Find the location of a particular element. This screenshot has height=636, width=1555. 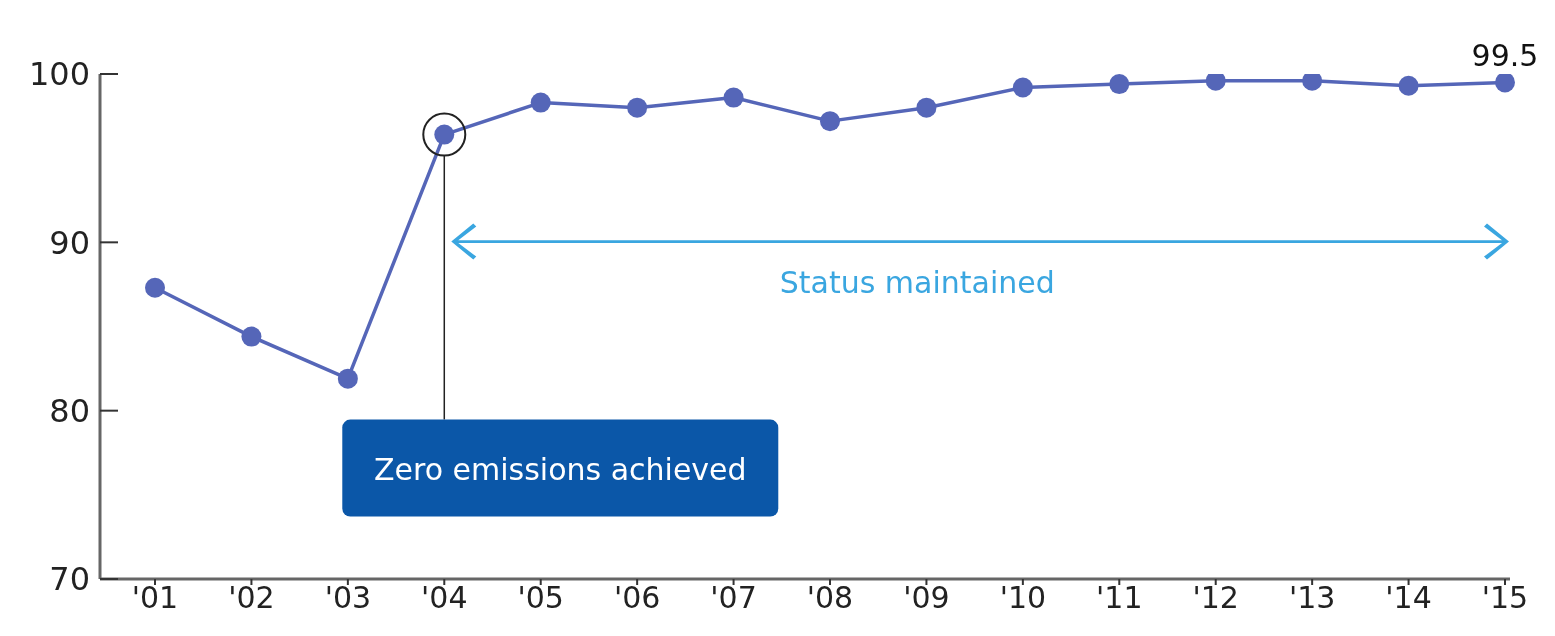

annotation: Status maintained is located at coordinates (917, 282).